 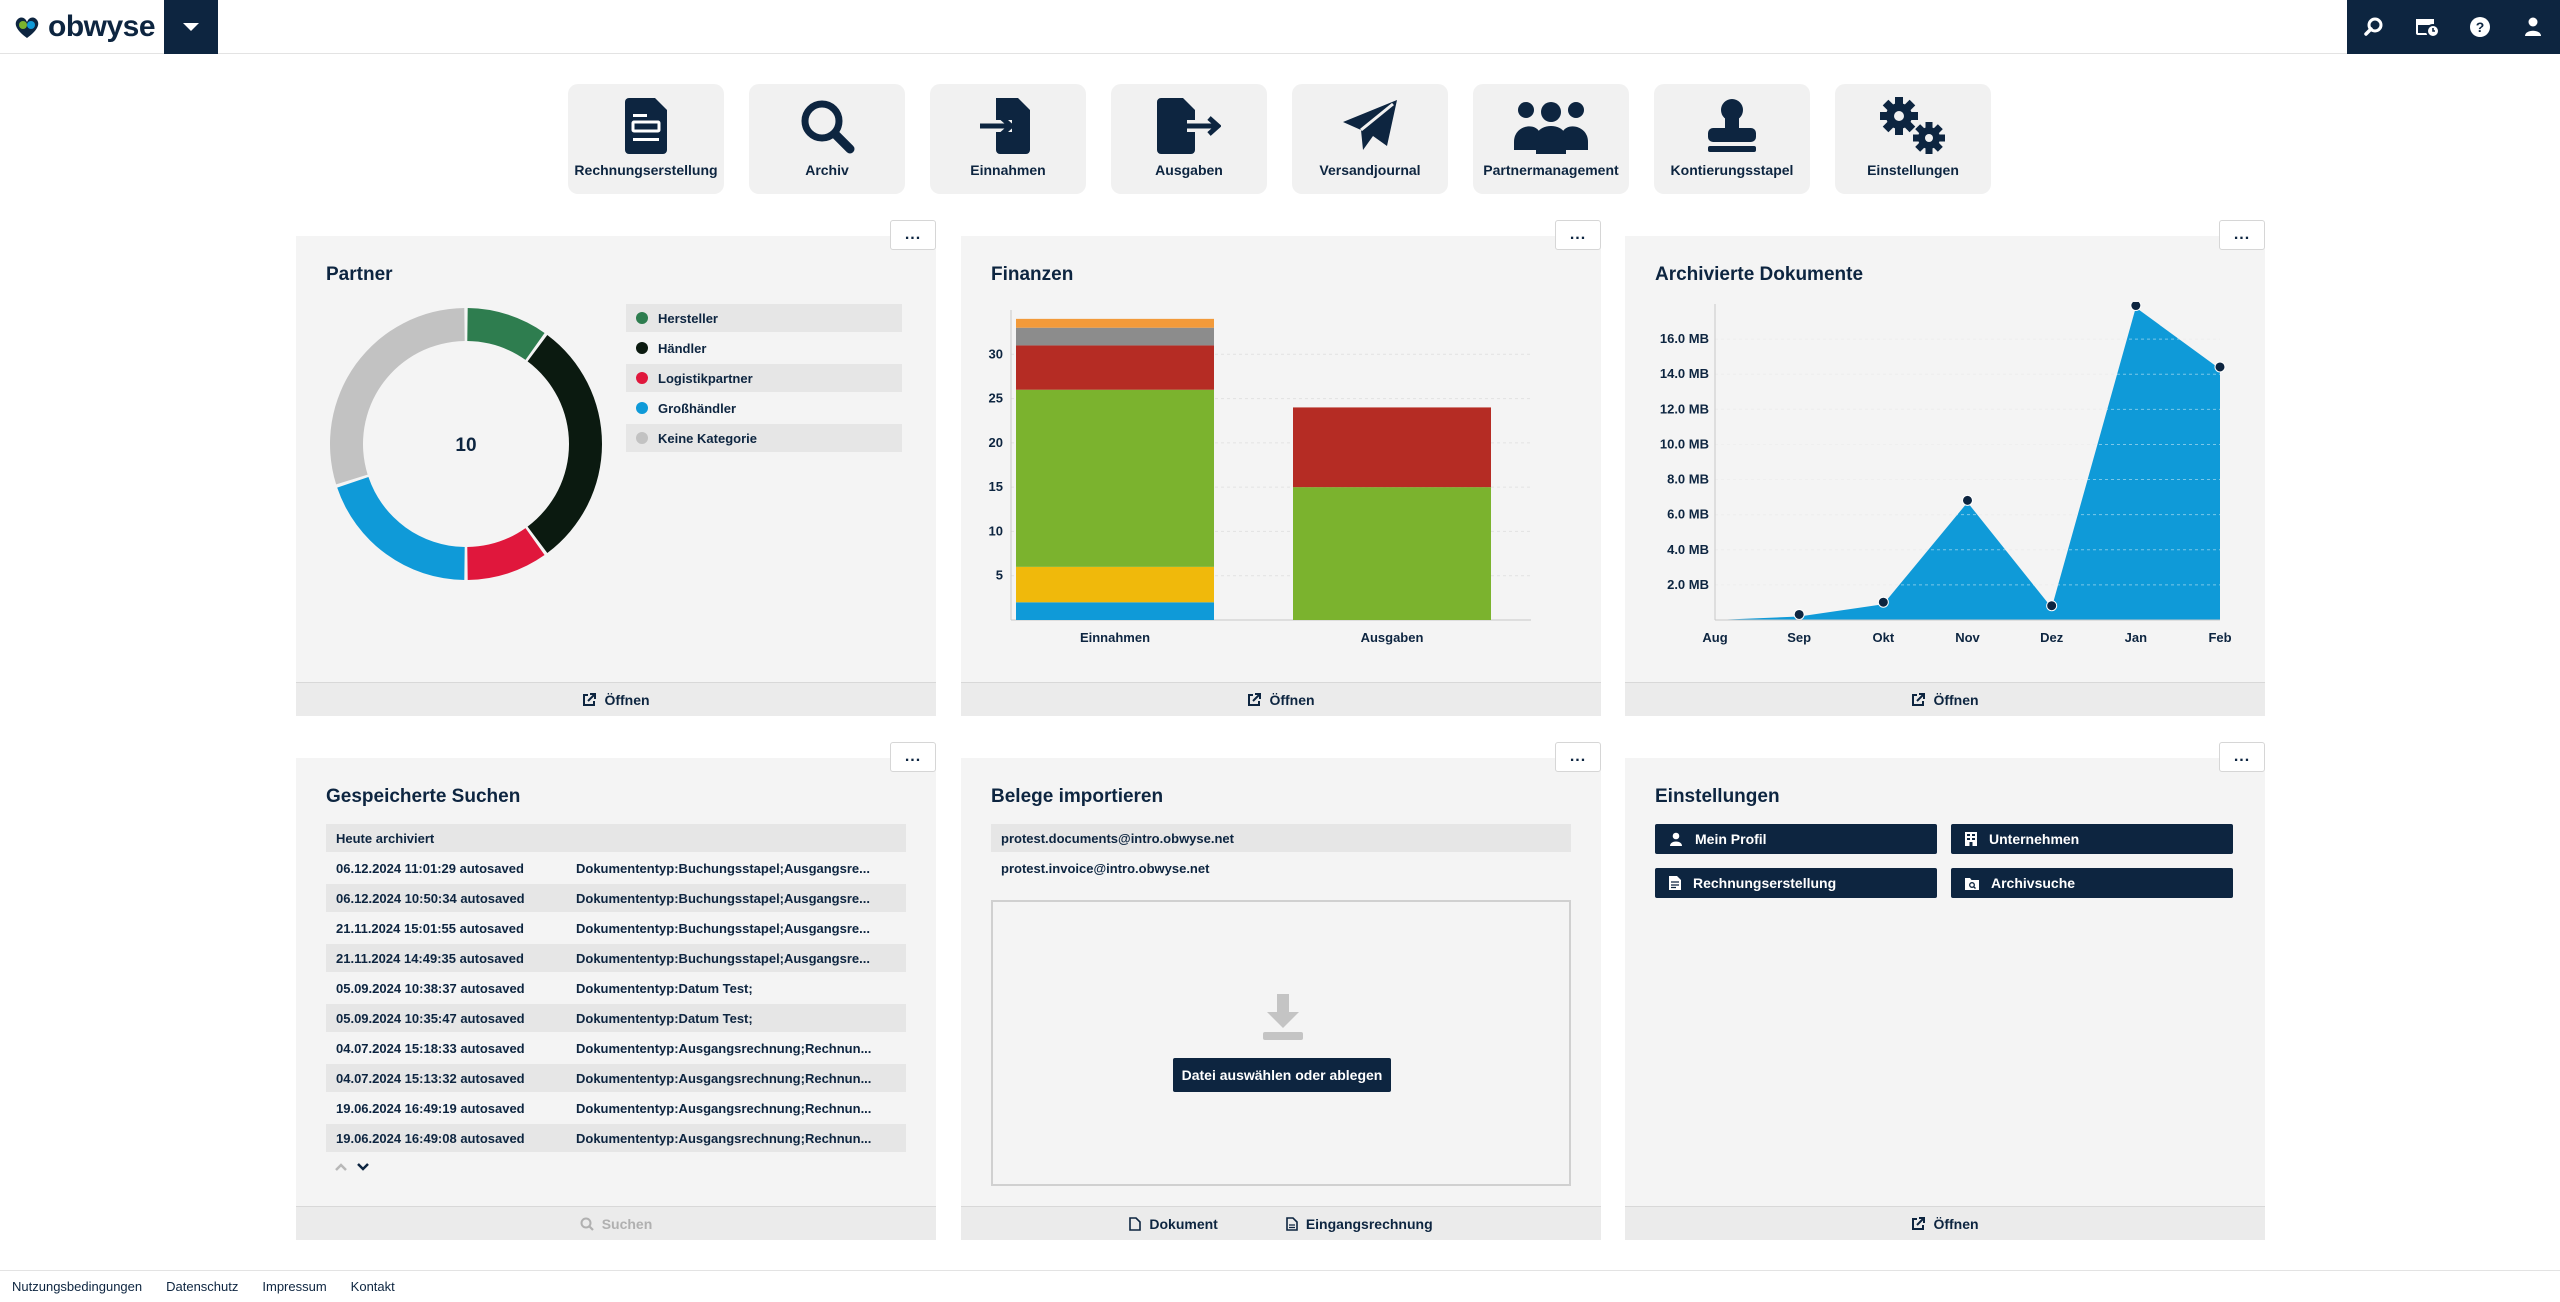 What do you see at coordinates (1796, 883) in the screenshot?
I see `rechnungserstellung-button: Rechnungserstellung` at bounding box center [1796, 883].